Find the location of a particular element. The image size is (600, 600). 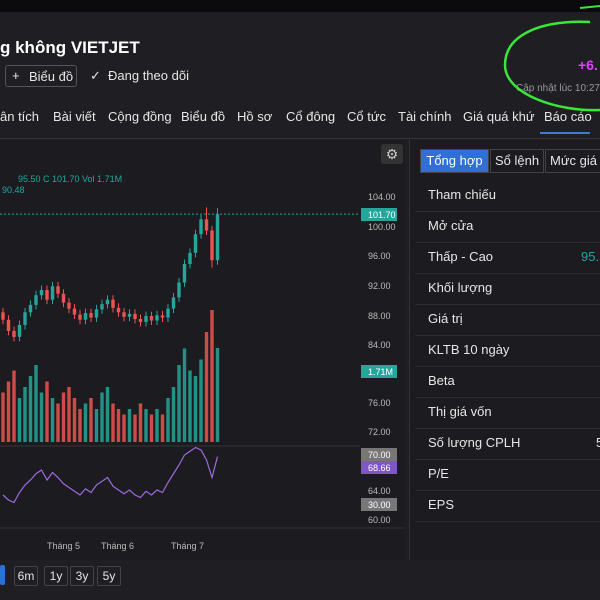

button-label: Đang theo dõi is located at coordinates (148, 75).